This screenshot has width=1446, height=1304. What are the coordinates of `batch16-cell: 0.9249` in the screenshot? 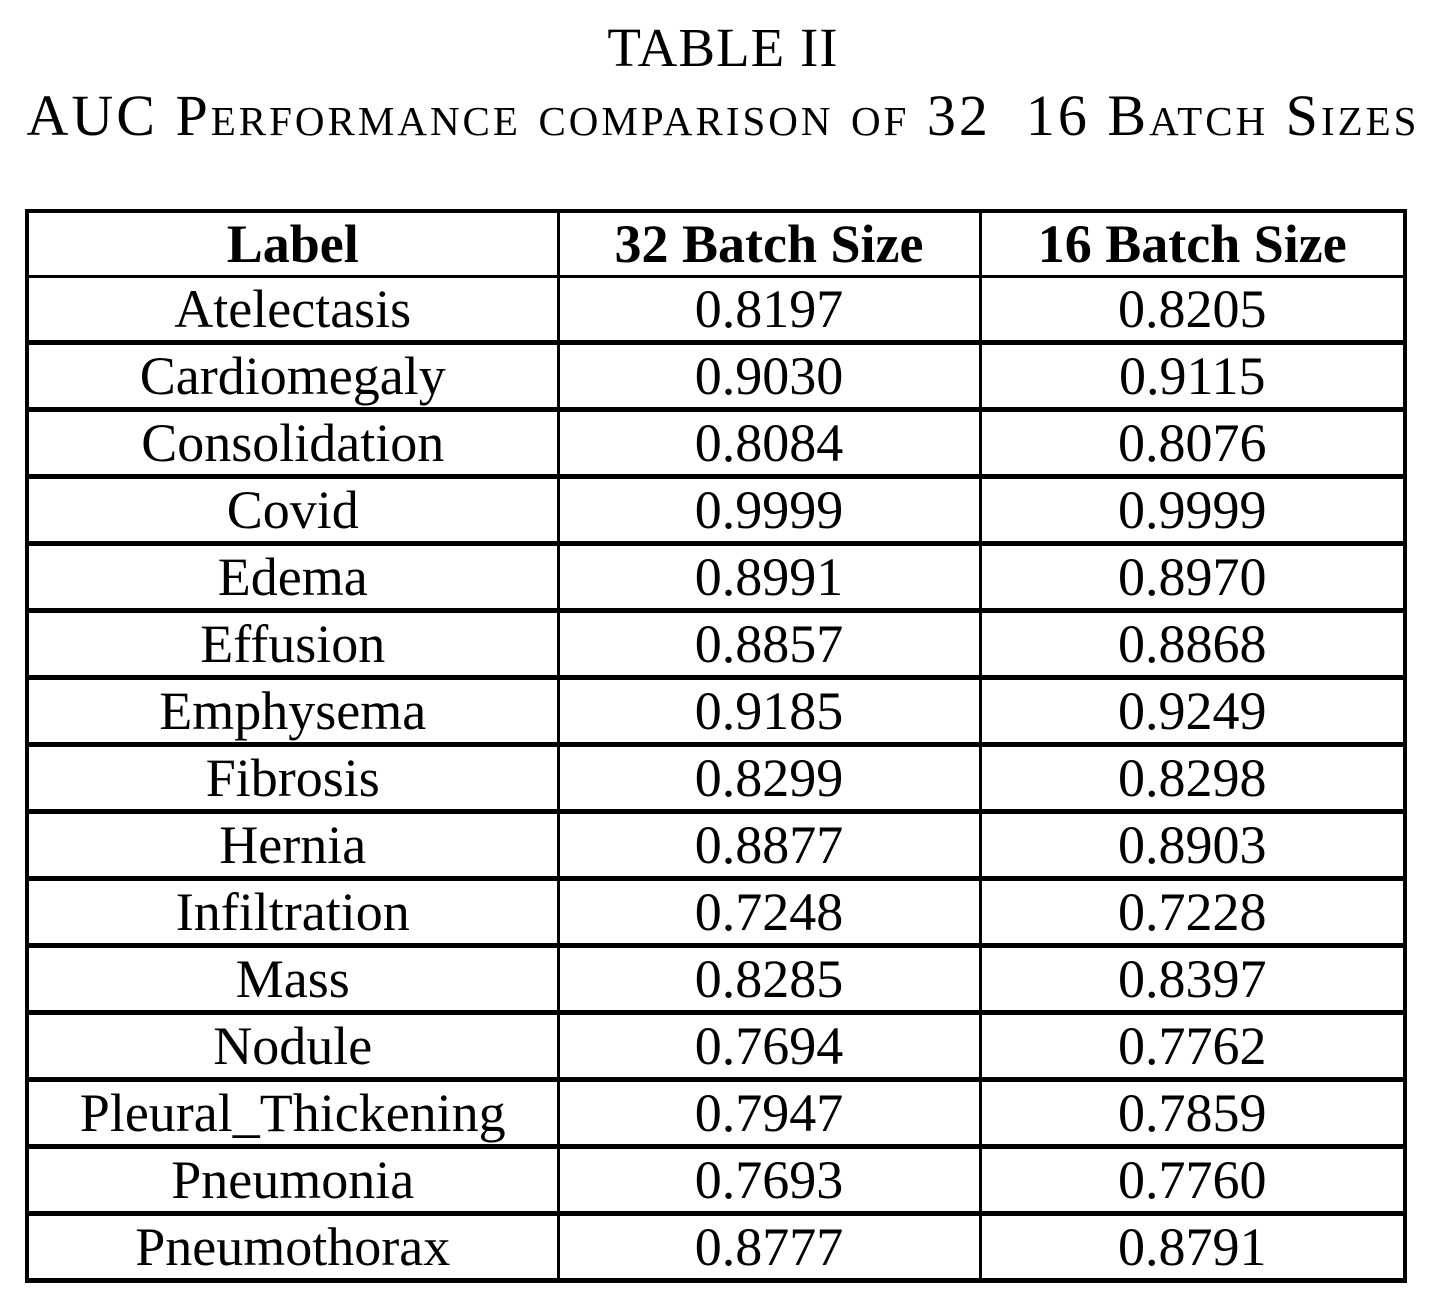 It's located at (1192, 711).